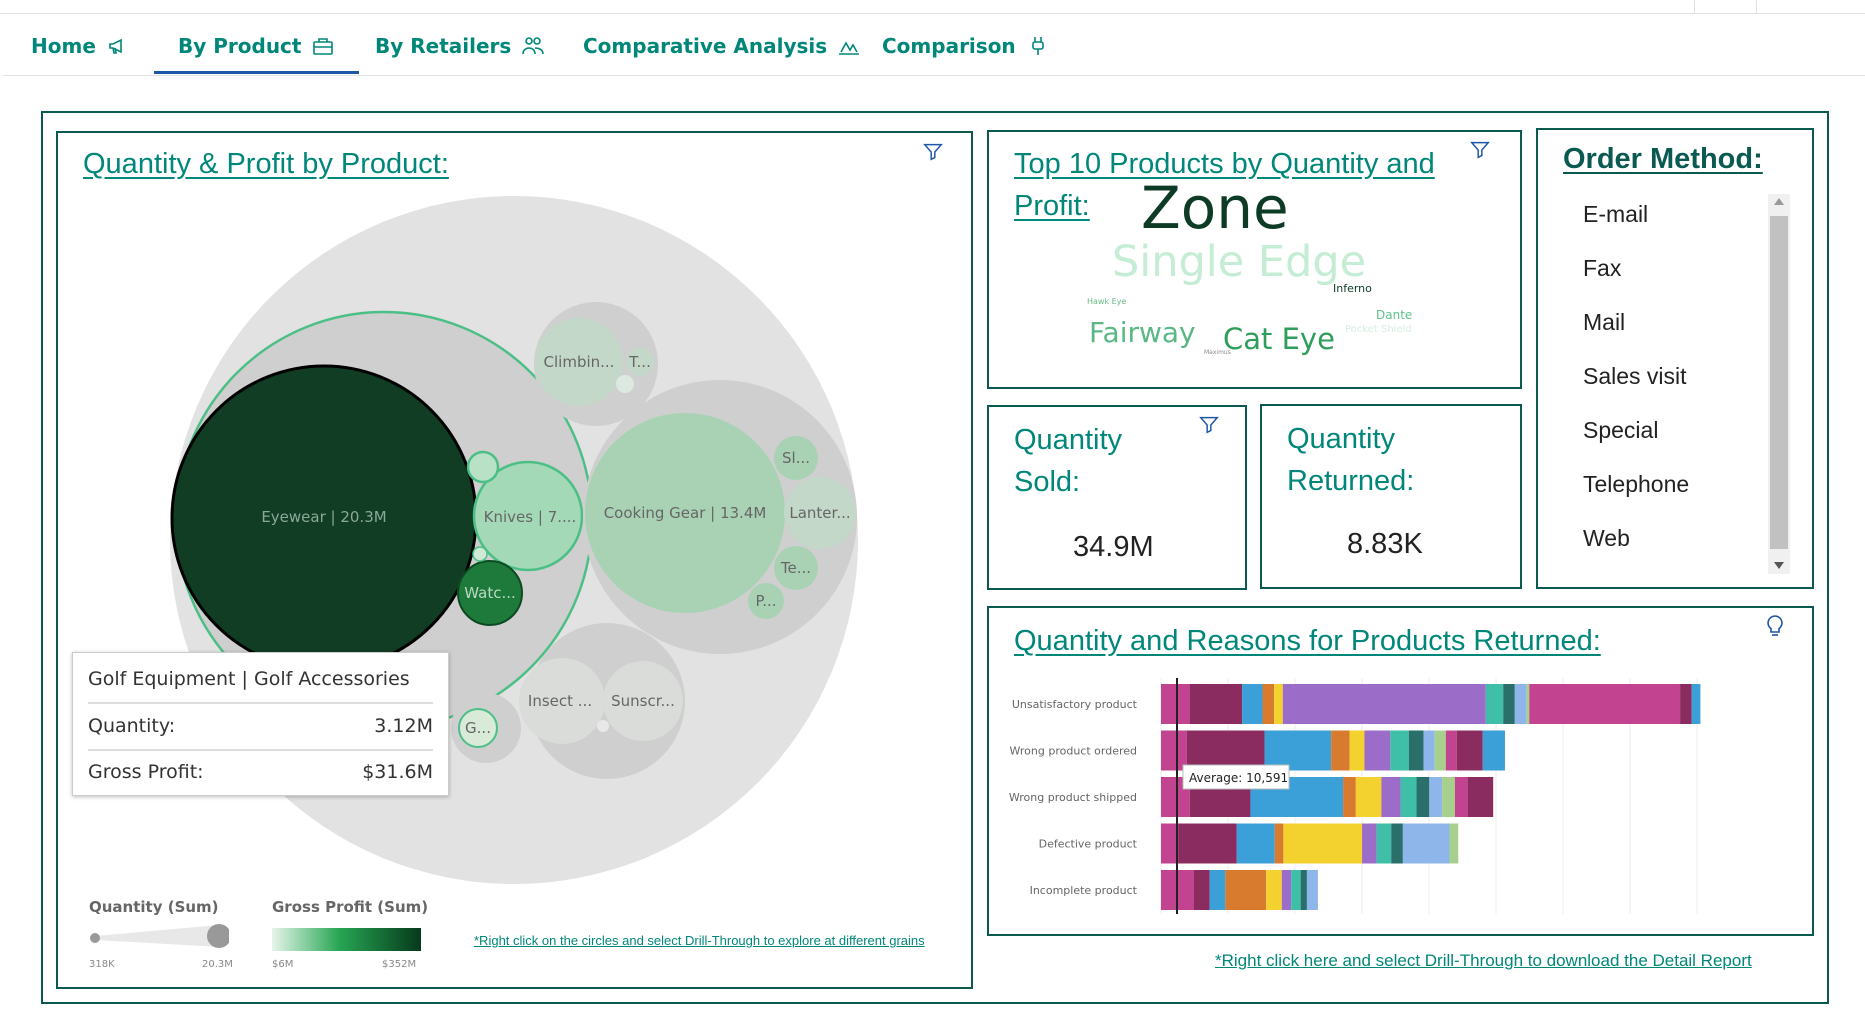 The height and width of the screenshot is (1014, 1865). I want to click on list-item: Telephone, so click(1636, 484).